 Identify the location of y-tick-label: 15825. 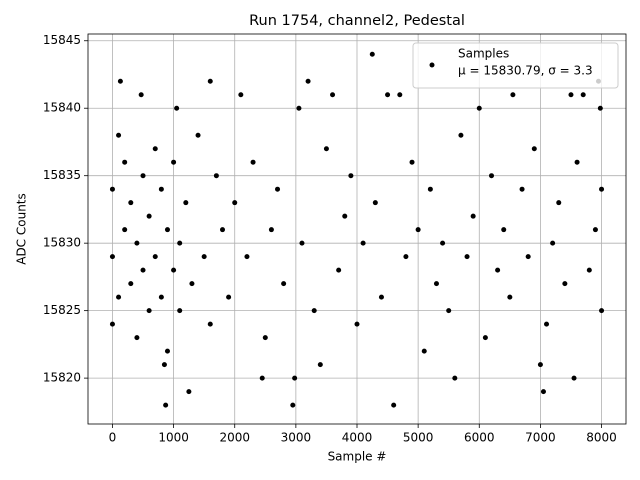
(62, 310).